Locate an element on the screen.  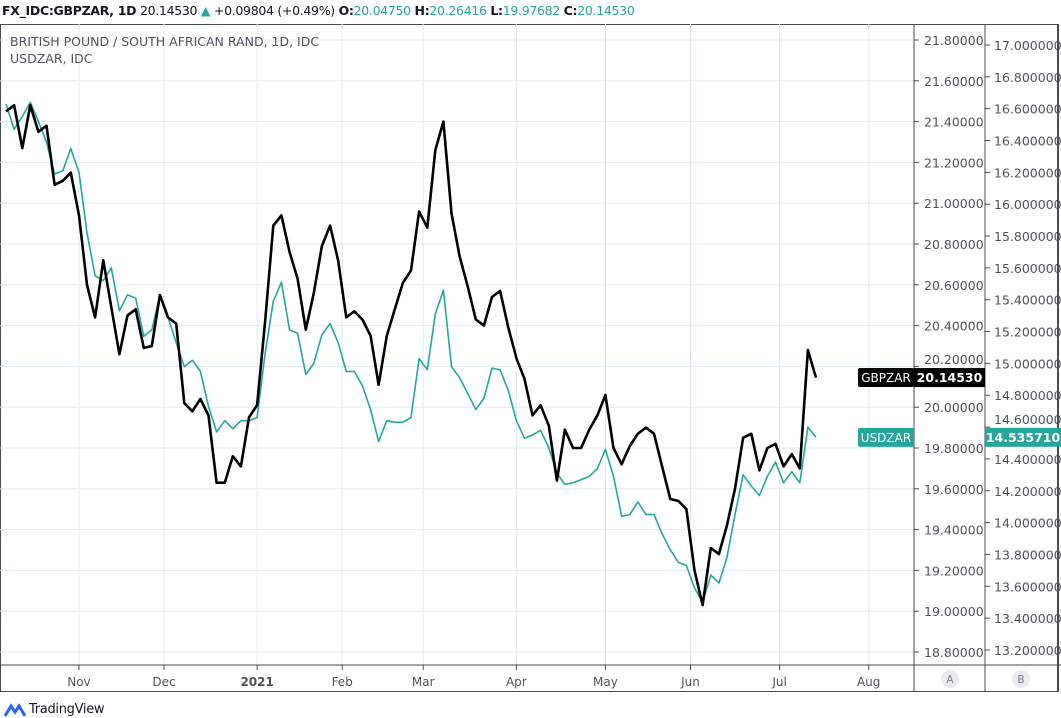
right-axis-tick-label: 14.600000 is located at coordinates (1027, 419).